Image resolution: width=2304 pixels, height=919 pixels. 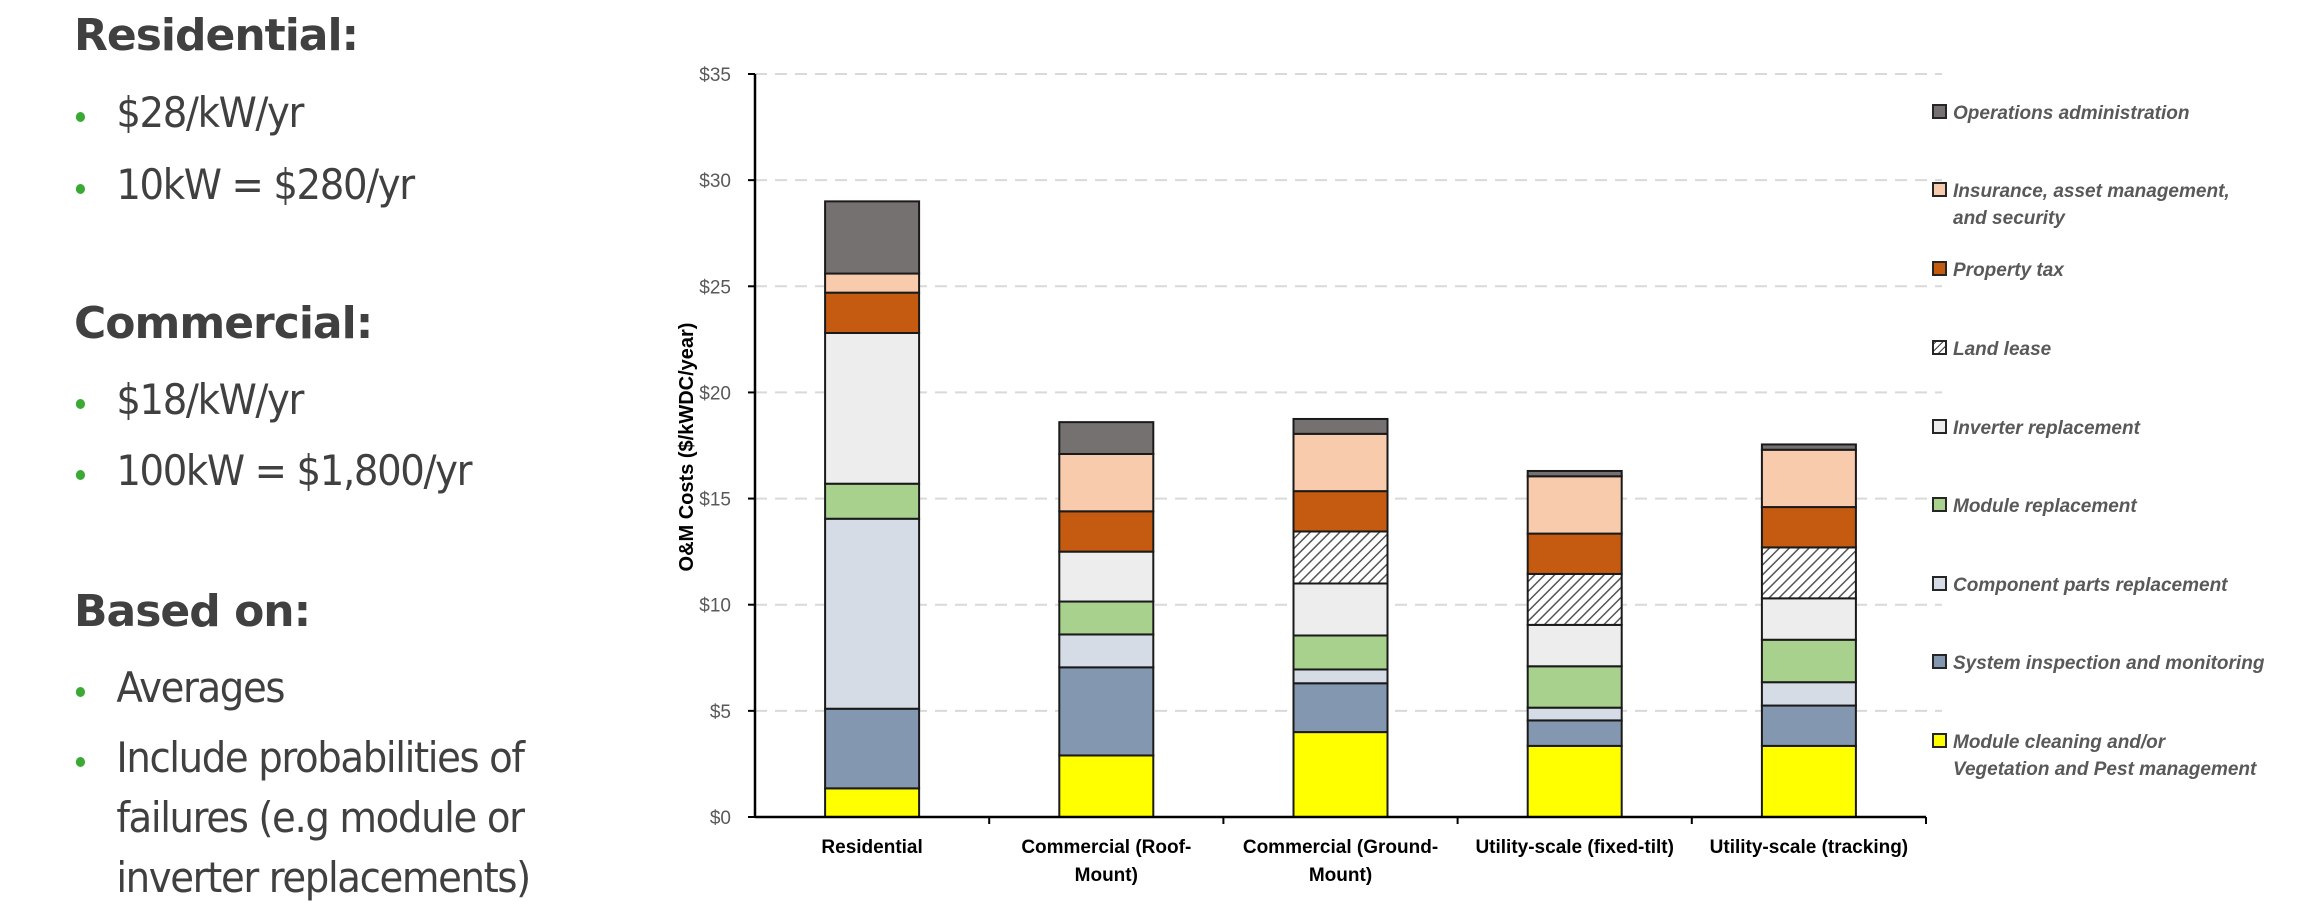 What do you see at coordinates (320, 817) in the screenshot?
I see `bullet-text: failures (e.g module or` at bounding box center [320, 817].